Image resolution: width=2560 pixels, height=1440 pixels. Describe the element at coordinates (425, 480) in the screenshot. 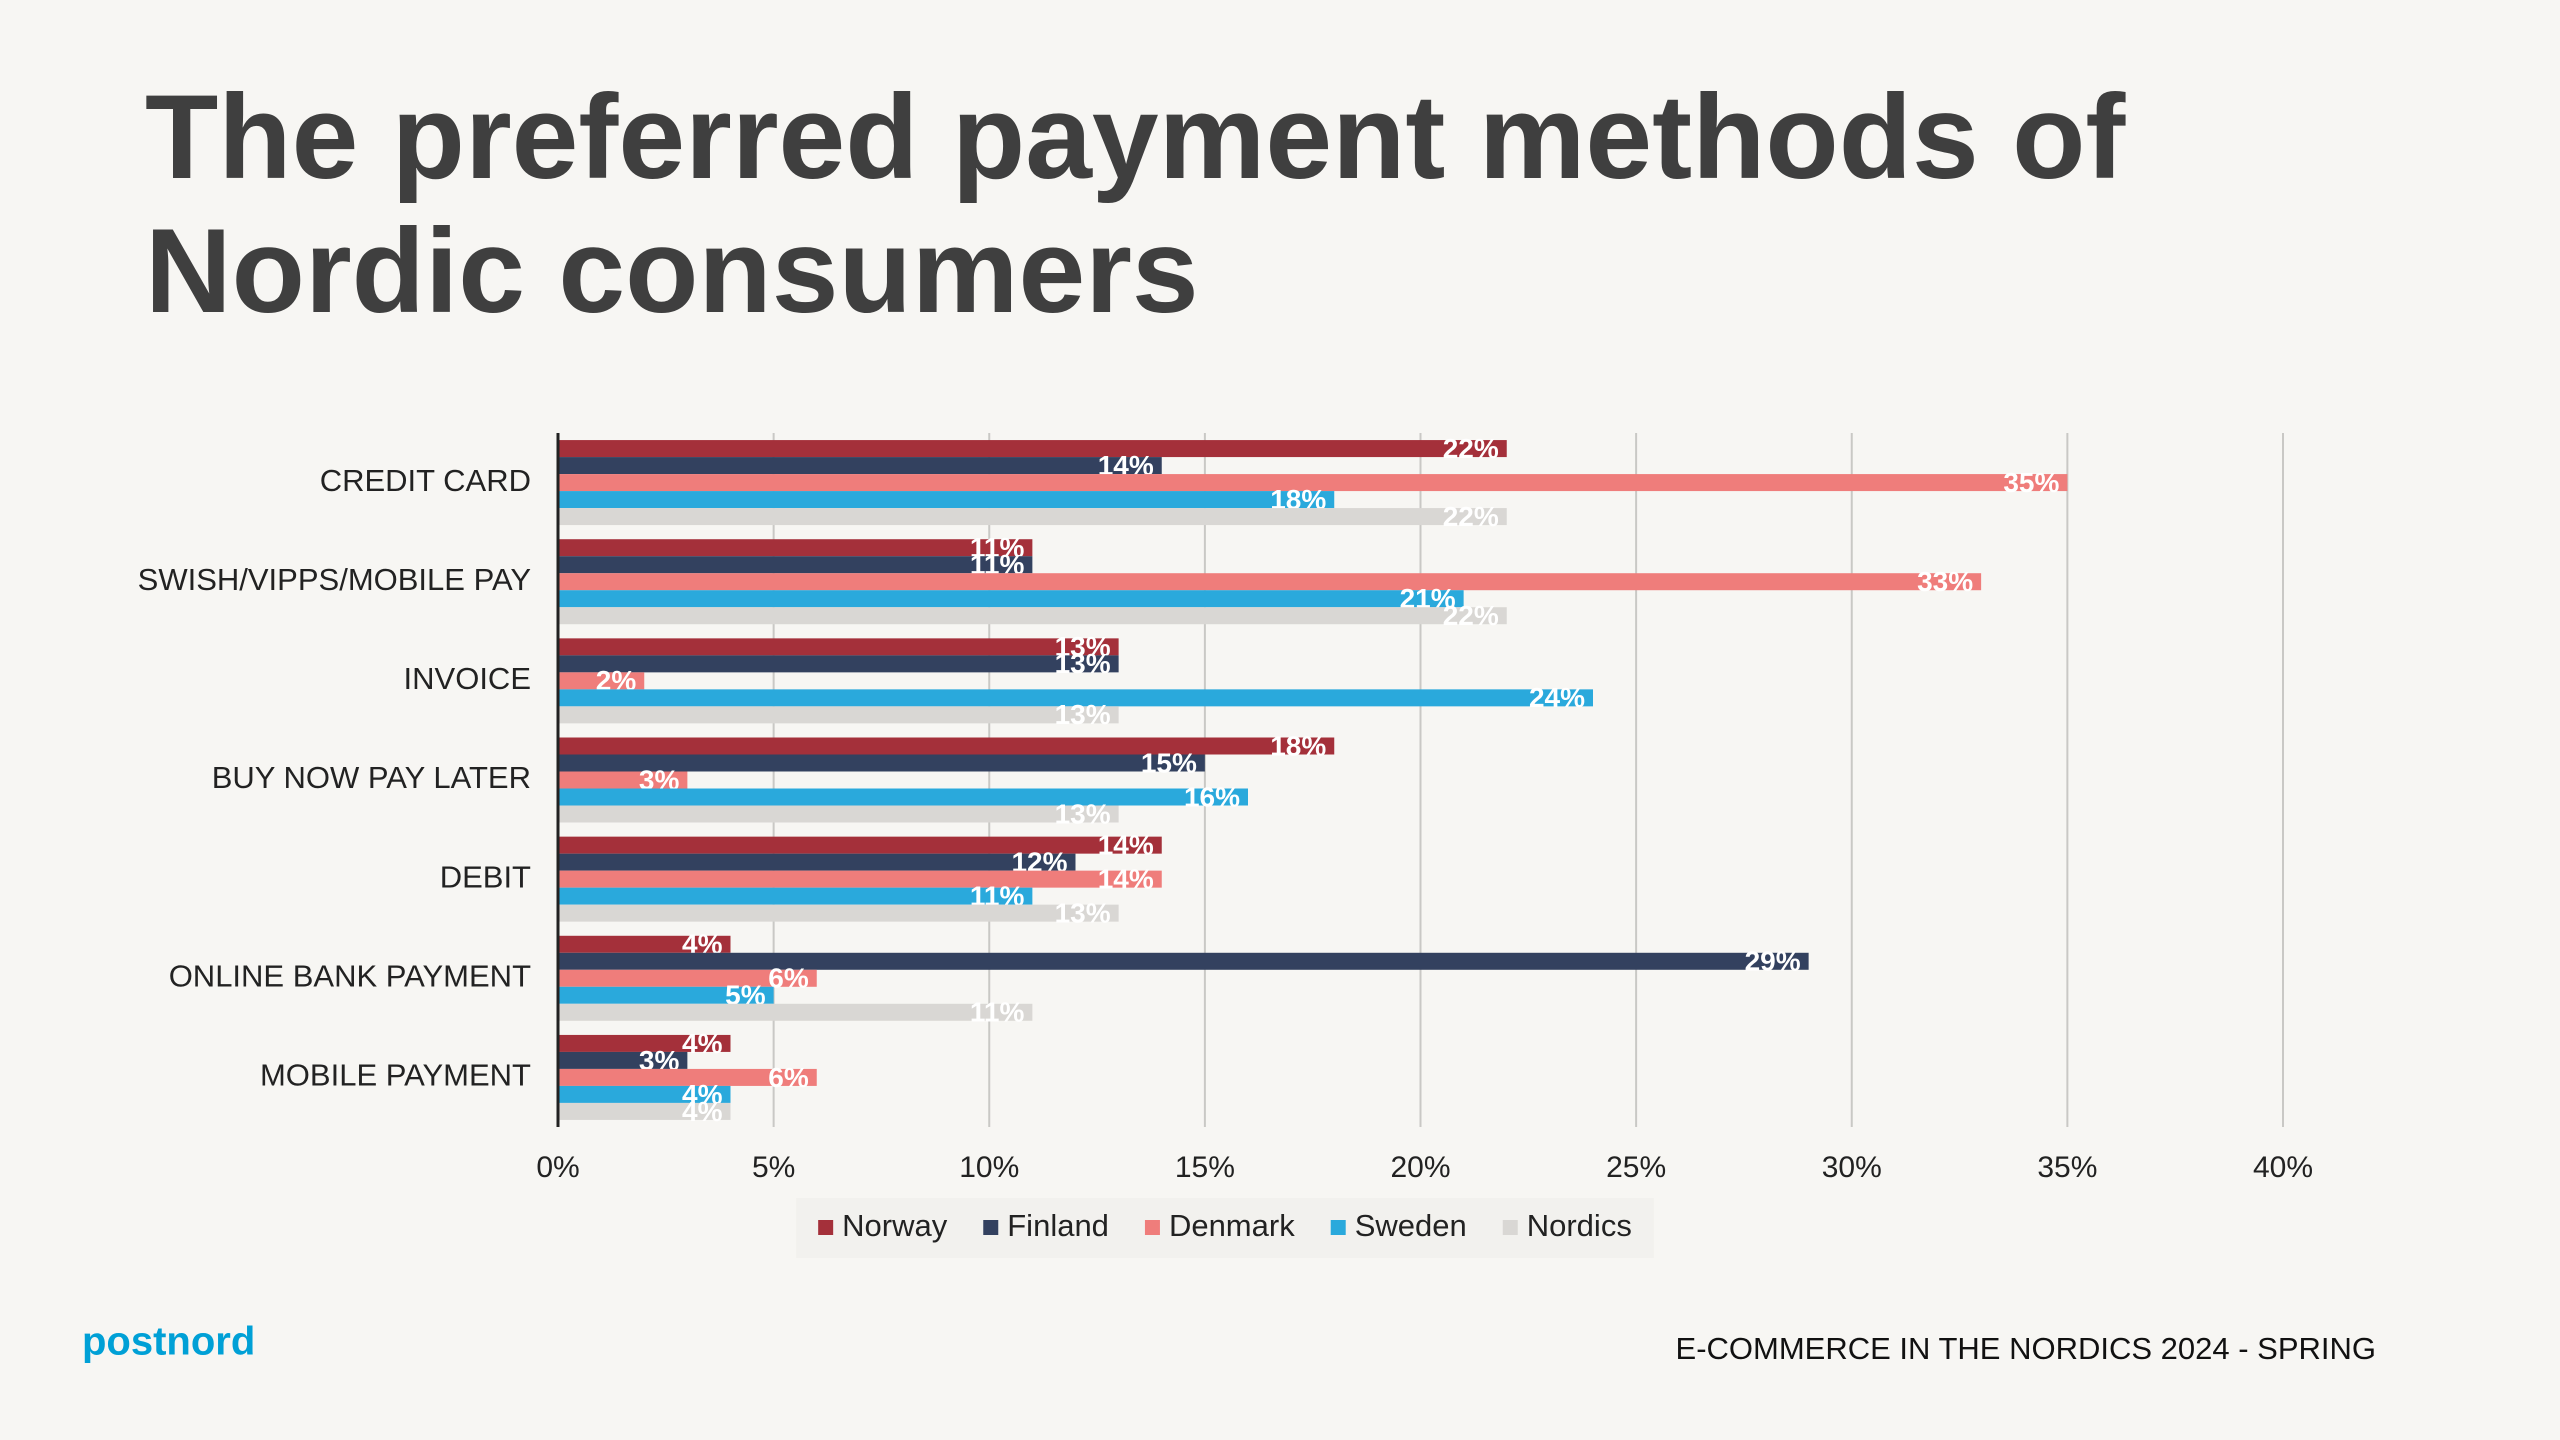

I see `y-tick-label: CREDIT CARD` at that location.